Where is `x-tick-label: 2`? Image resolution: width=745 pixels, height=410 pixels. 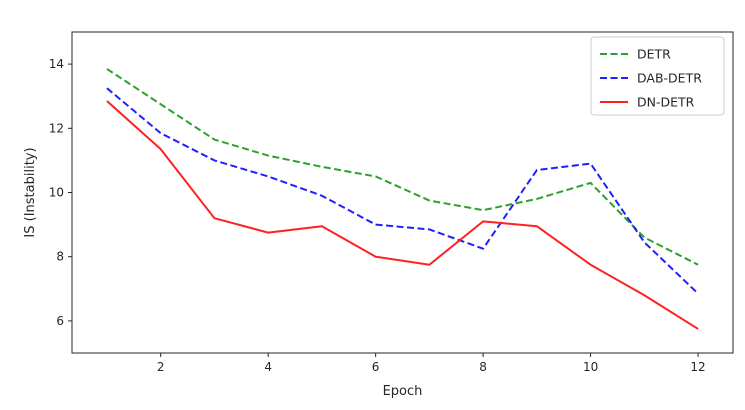 x-tick-label: 2 is located at coordinates (161, 367).